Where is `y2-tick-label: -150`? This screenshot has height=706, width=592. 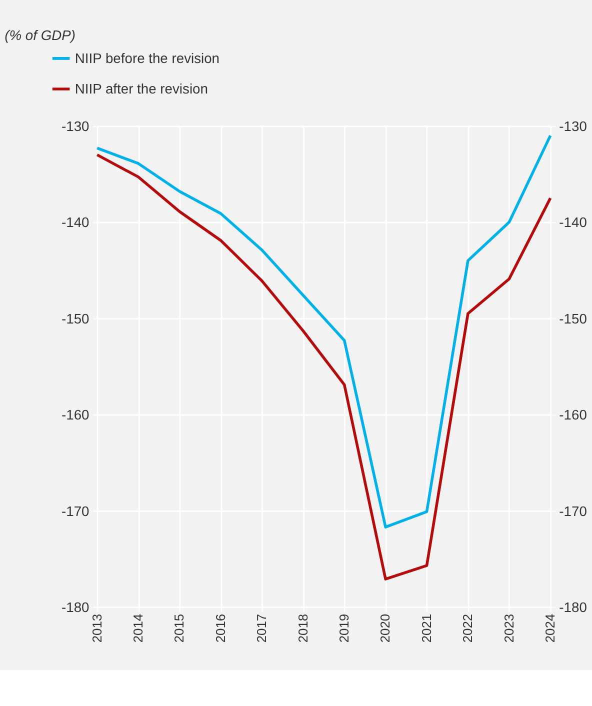 y2-tick-label: -150 is located at coordinates (573, 318).